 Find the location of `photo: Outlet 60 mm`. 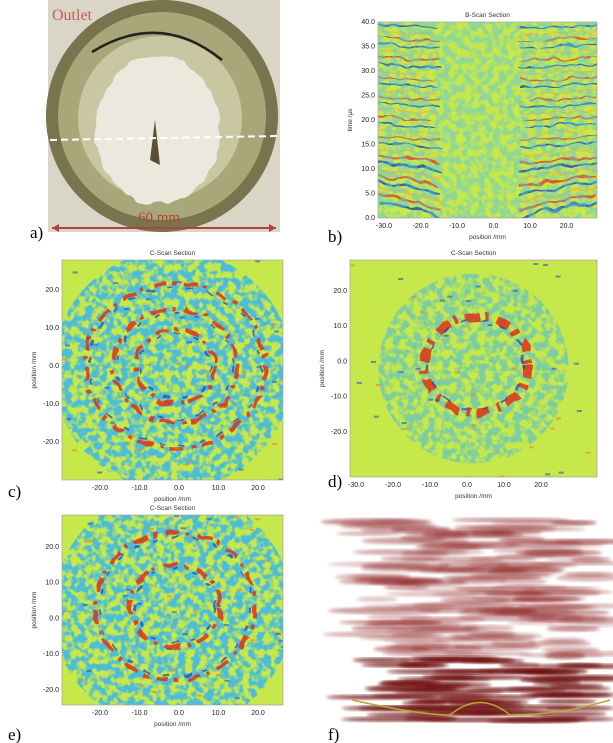

photo: Outlet 60 mm is located at coordinates (163, 116).